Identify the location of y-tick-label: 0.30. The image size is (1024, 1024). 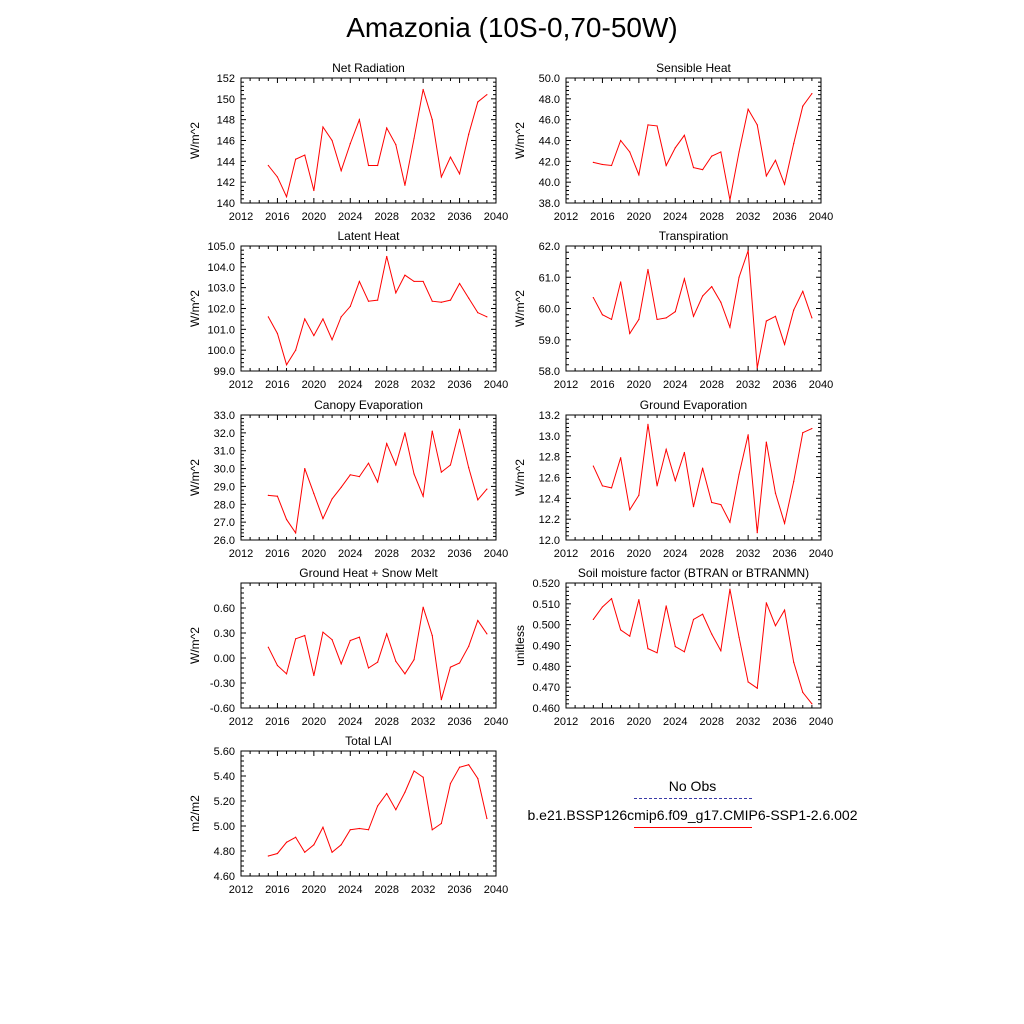
(224, 634).